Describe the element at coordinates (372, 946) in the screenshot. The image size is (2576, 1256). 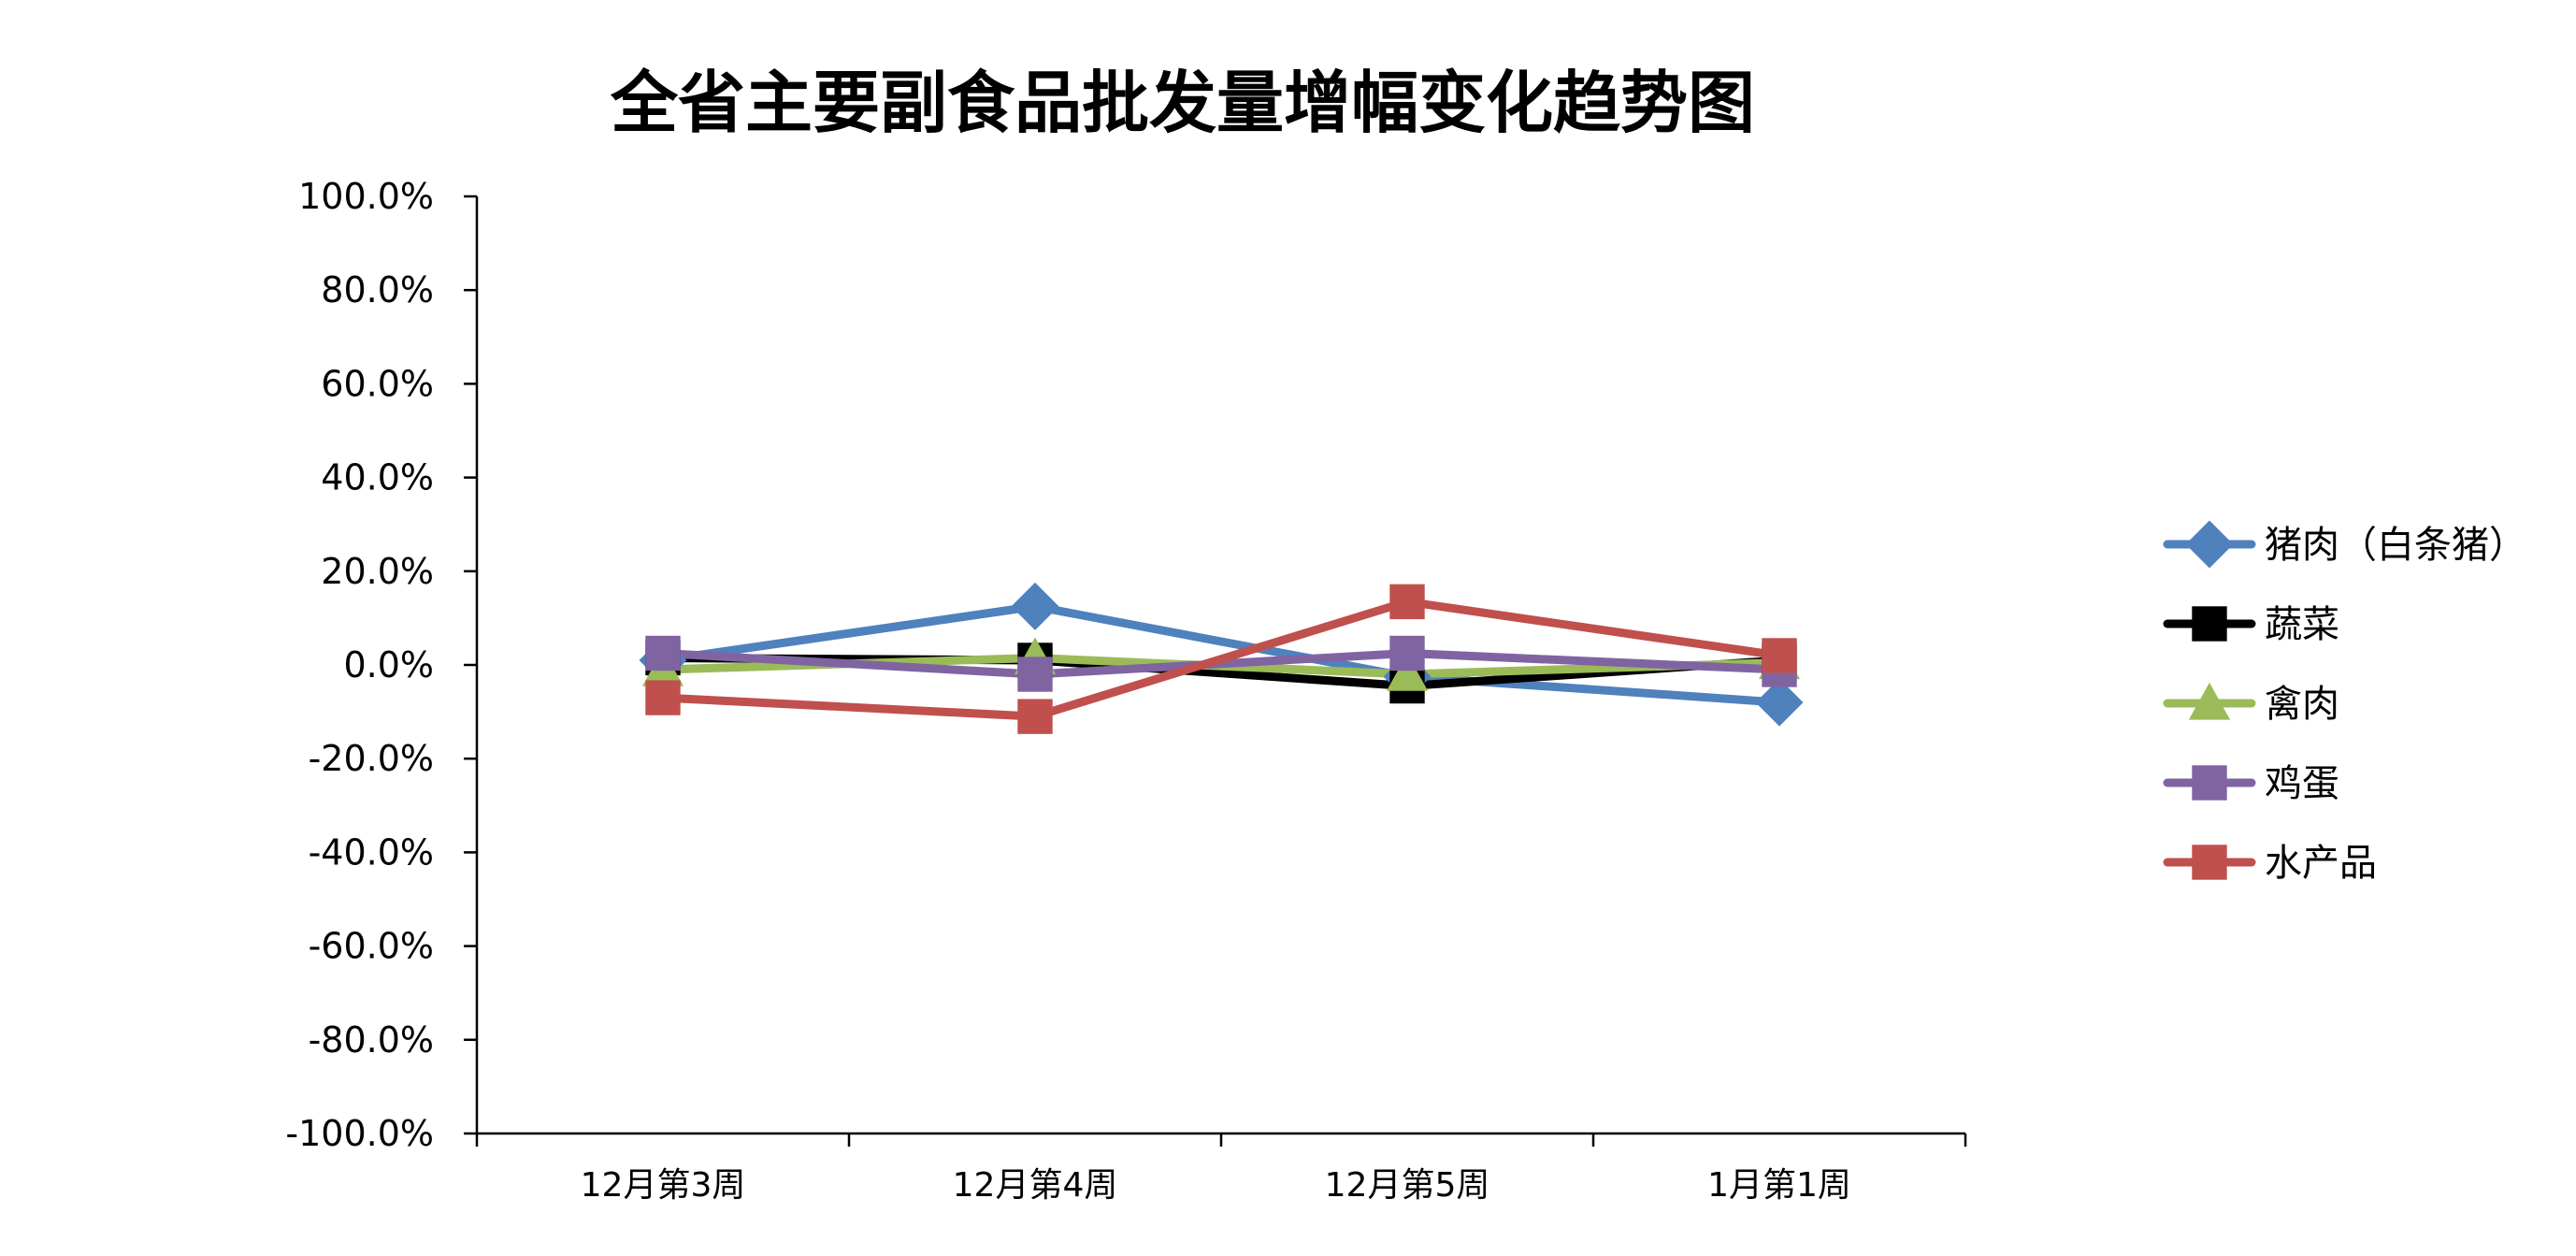
I see `y-tick-label: -60.0%` at that location.